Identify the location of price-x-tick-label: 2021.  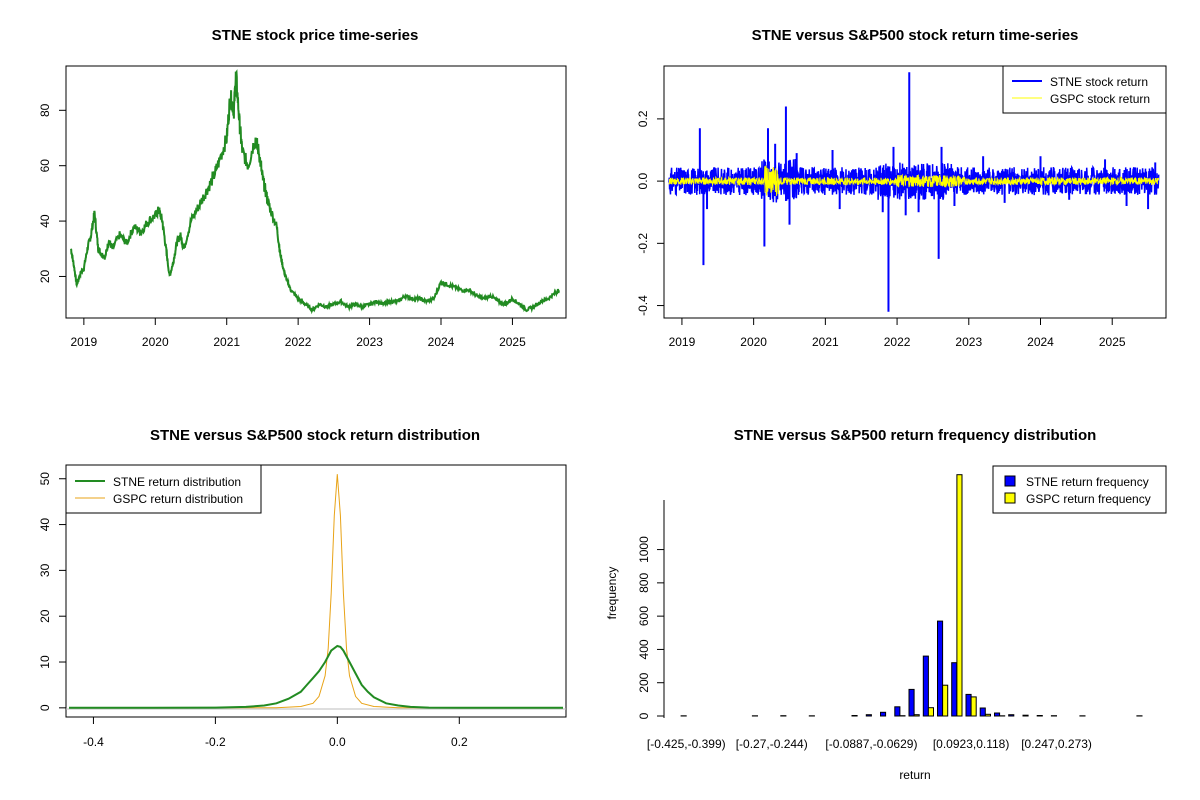
(226, 342).